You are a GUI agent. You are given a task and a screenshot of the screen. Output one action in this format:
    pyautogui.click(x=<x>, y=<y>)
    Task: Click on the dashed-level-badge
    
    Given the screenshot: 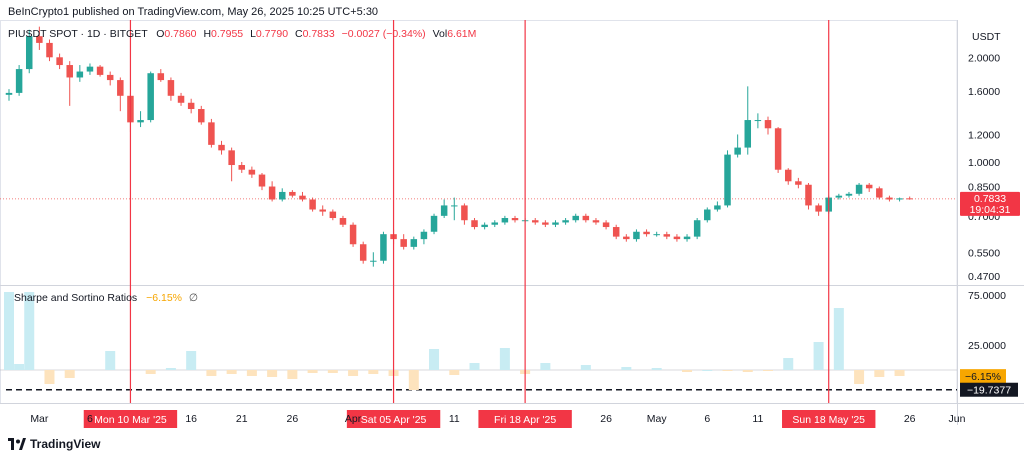 What is the action you would take?
    pyautogui.click(x=989, y=389)
    